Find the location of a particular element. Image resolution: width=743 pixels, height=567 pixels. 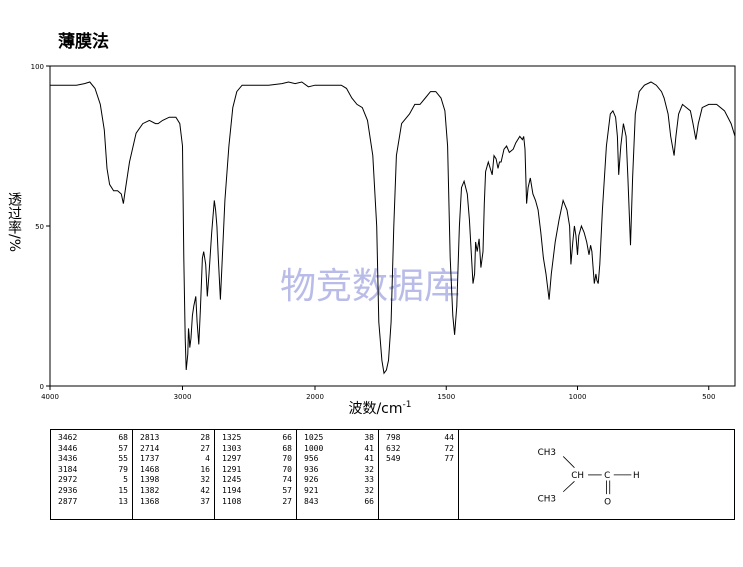

peak-transmittance: 42 is located at coordinates (205, 490).